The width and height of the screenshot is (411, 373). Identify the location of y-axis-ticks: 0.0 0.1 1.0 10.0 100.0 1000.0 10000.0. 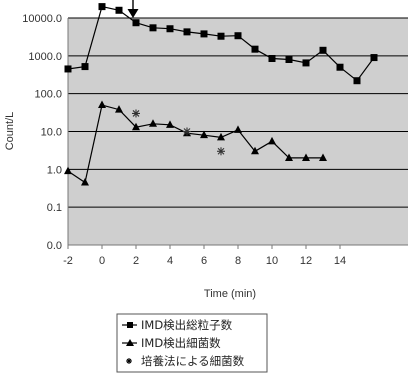
(42, 132).